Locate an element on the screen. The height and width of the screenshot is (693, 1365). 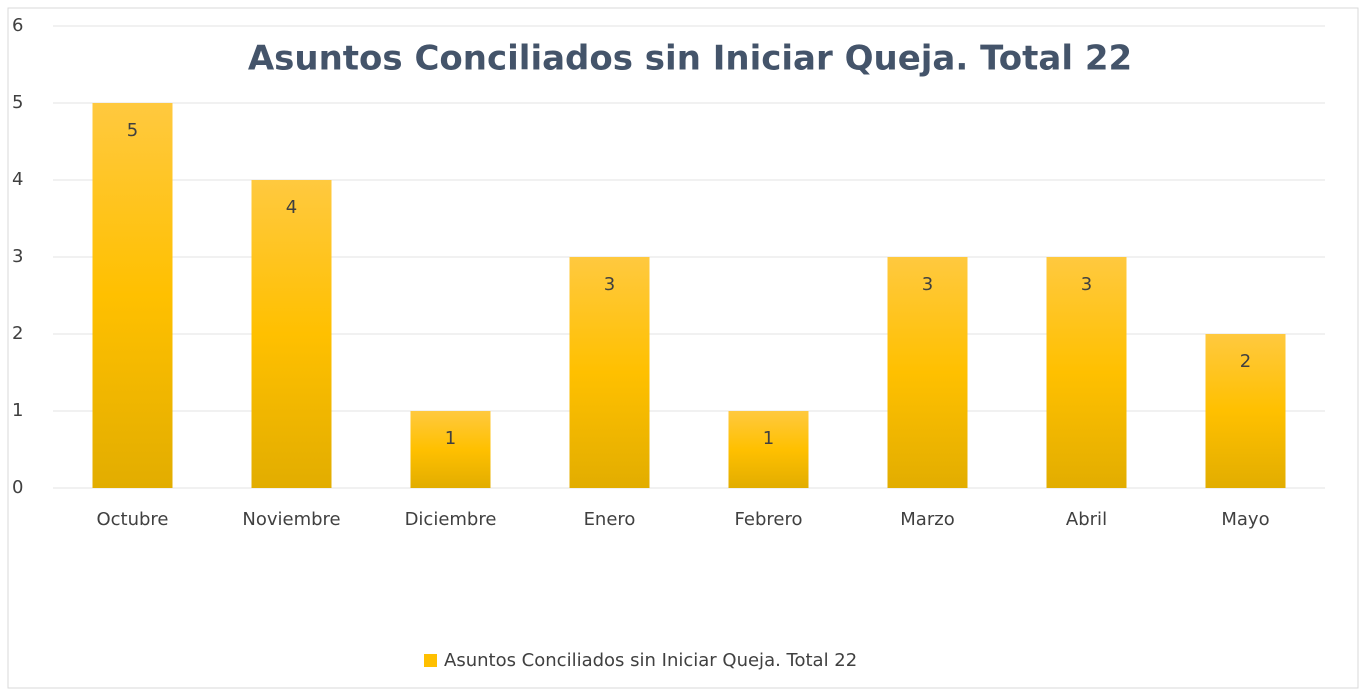
x-tick-label: Octubre is located at coordinates (132, 519).